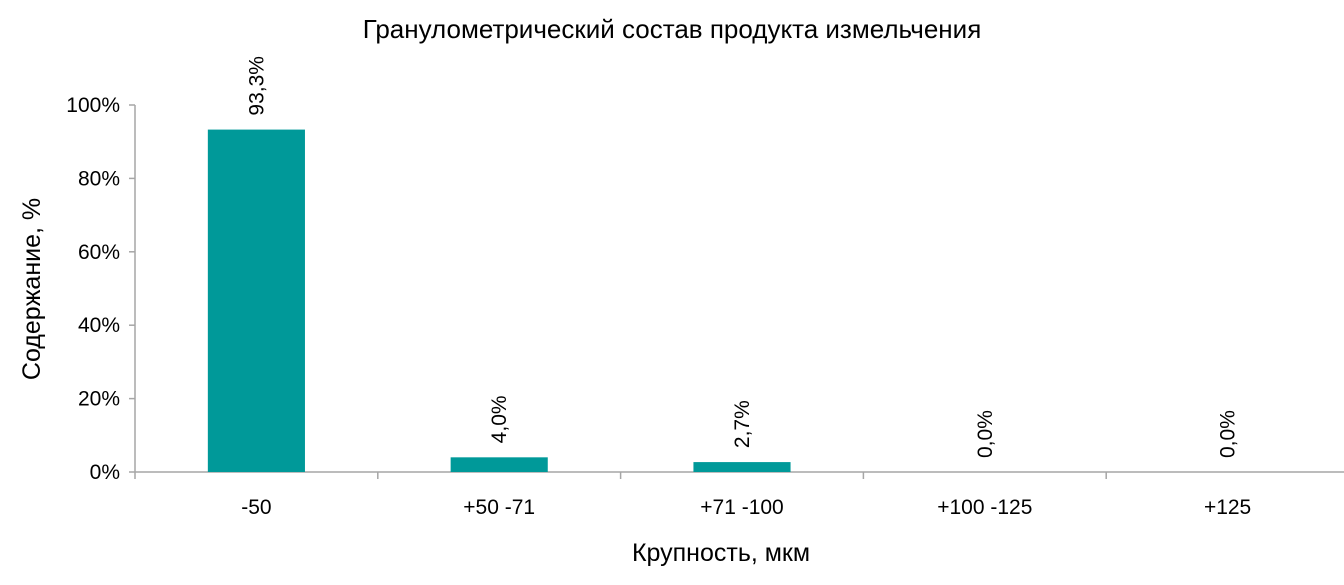  Describe the element at coordinates (499, 507) in the screenshot. I see `x-tick-label: +50 -71` at that location.